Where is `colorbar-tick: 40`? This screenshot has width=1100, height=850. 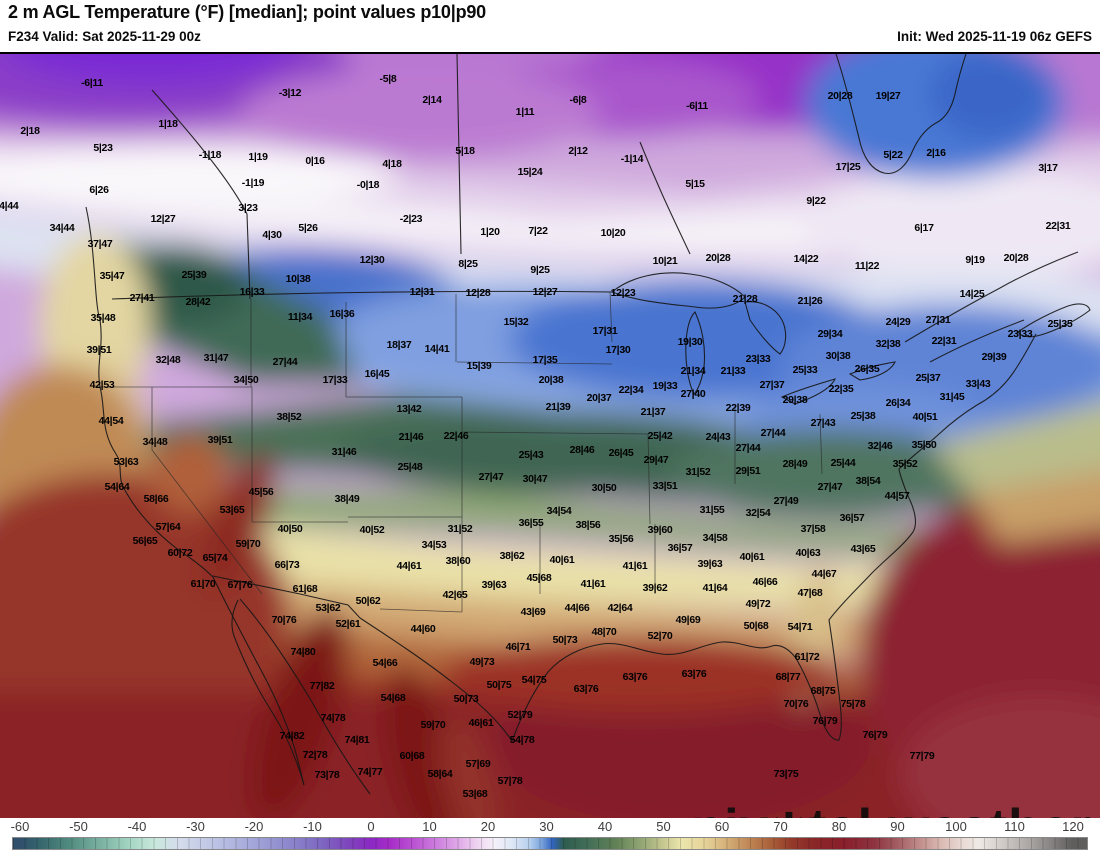 colorbar-tick: 40 is located at coordinates (605, 826).